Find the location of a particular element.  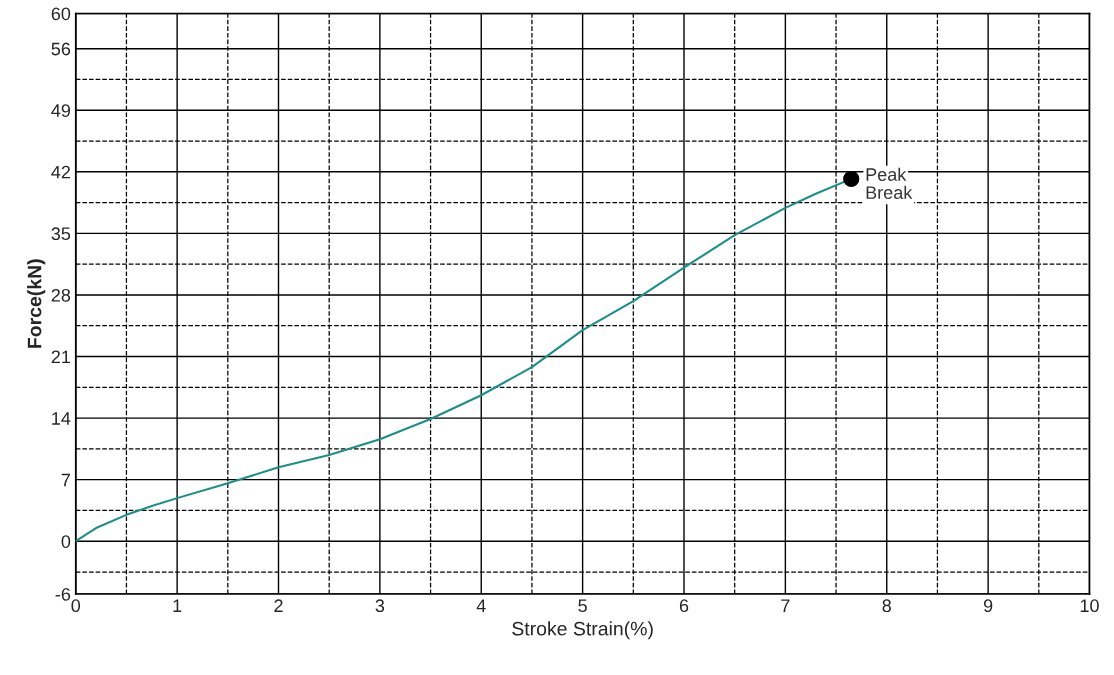

y-tick-label: 56 is located at coordinates (61, 49).